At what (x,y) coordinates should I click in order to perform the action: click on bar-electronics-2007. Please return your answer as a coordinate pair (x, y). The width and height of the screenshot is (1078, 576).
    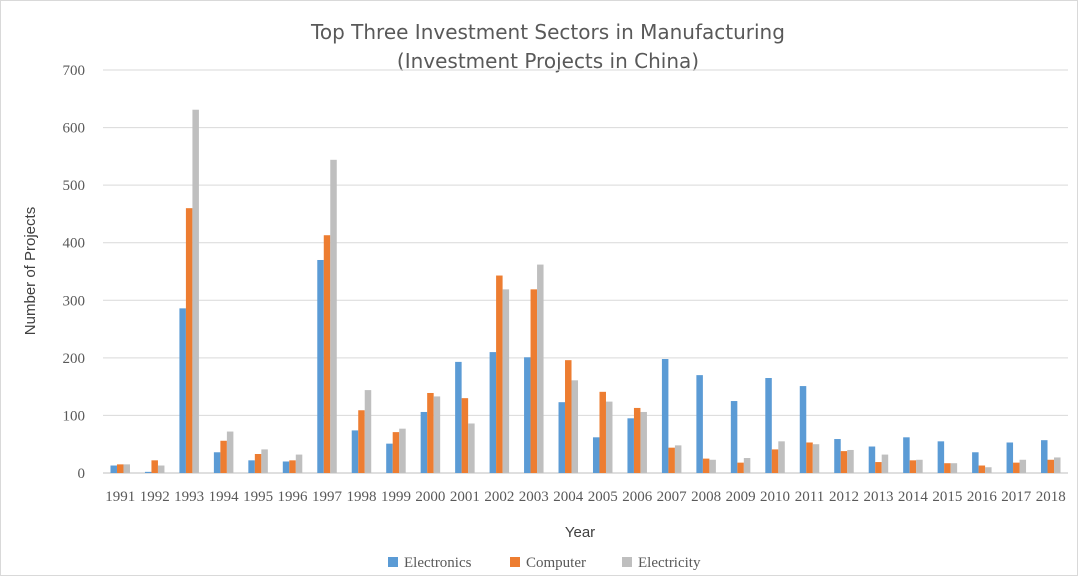
    Looking at the image, I should click on (665, 416).